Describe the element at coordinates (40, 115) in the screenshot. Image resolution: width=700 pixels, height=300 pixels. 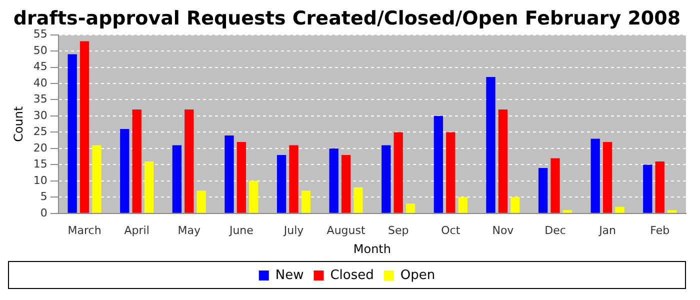
I see `y-tick-label: 30` at that location.